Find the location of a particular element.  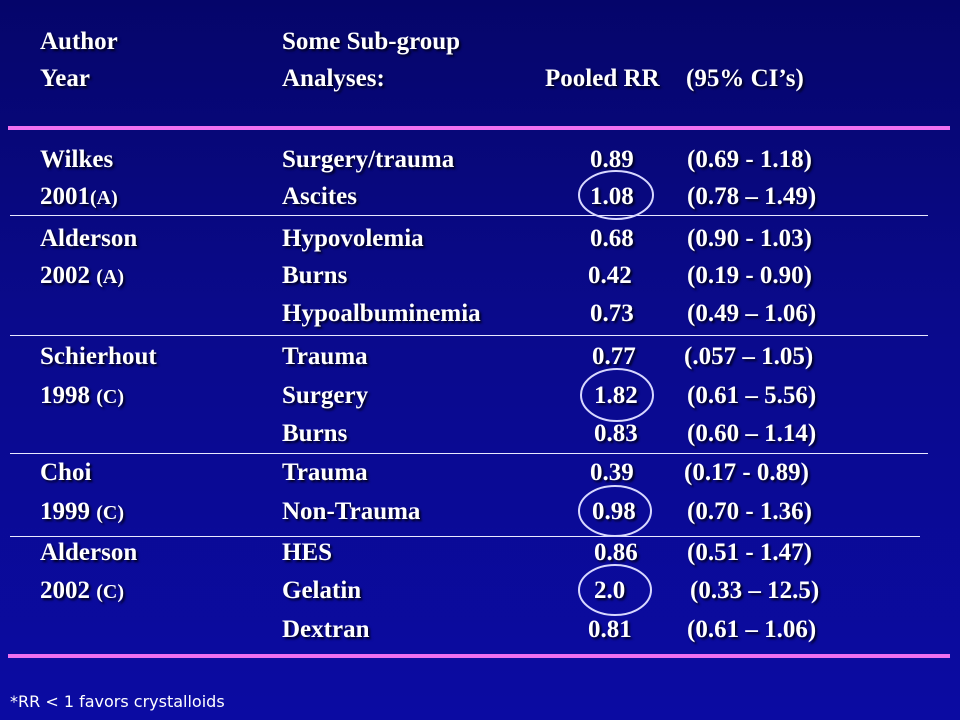

rr-cell: 1.08 is located at coordinates (612, 196).